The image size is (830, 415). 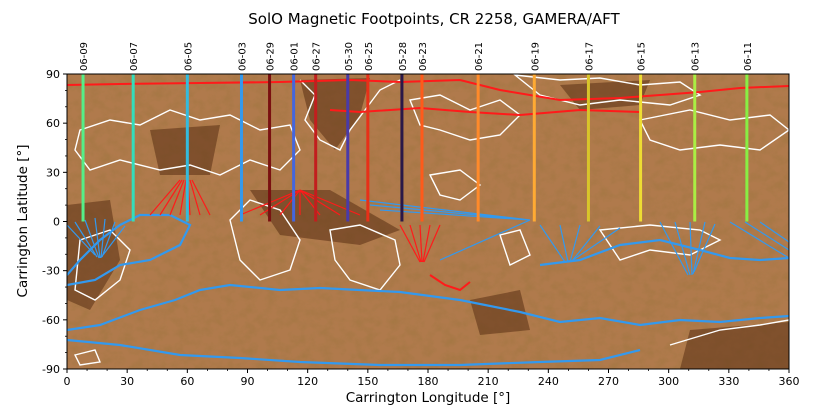 I want to click on date-marker-label: 06-21, so click(x=479, y=56).